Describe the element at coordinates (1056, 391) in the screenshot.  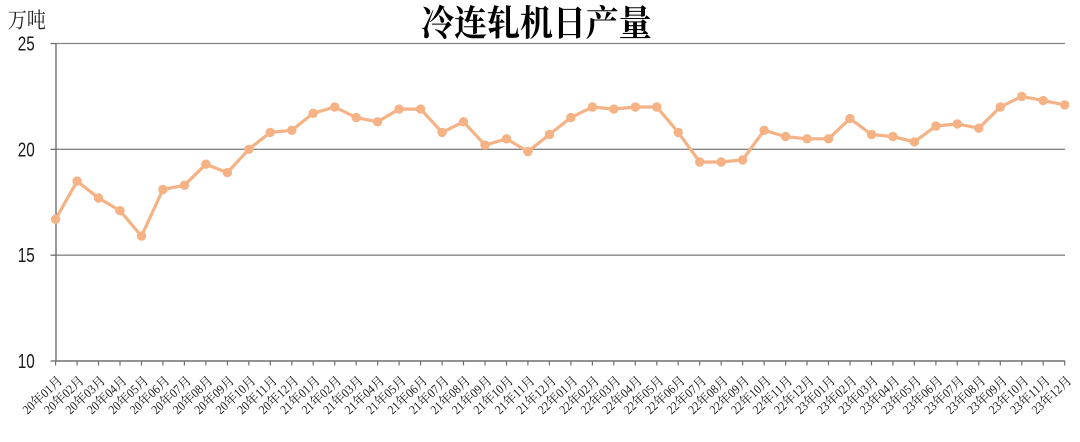
I see `svg-text: 12` at that location.